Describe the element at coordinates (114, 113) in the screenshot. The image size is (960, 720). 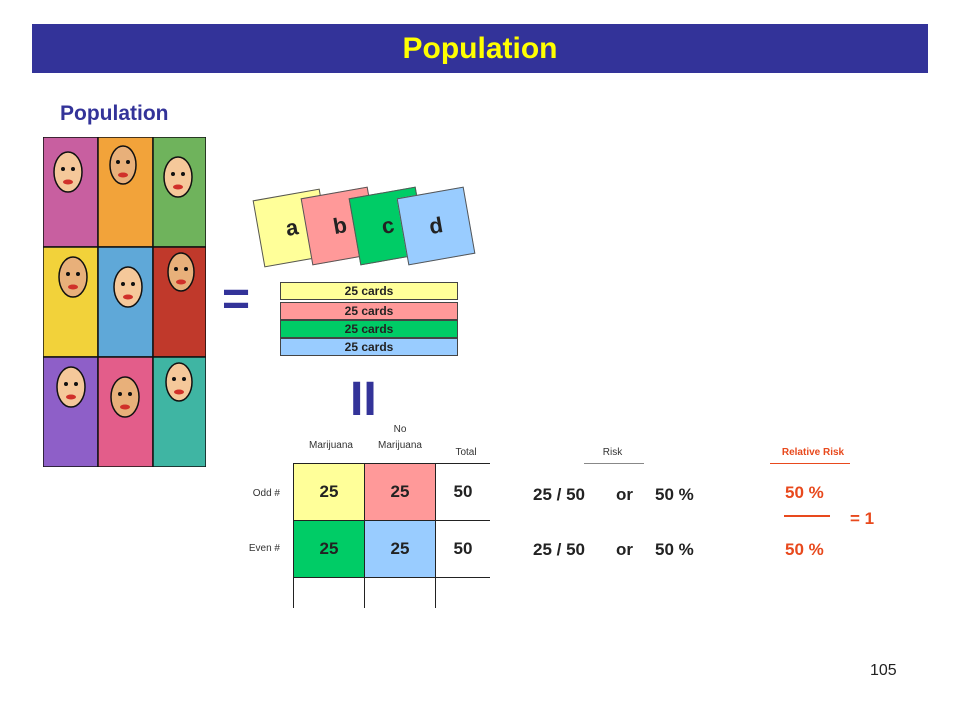
I see `population-heading: Population` at that location.